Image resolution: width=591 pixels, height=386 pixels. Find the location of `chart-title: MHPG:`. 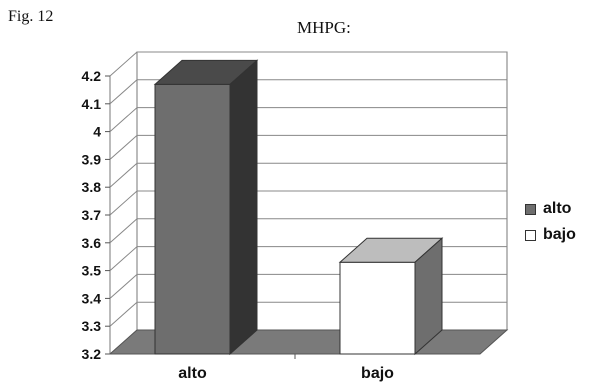

chart-title: MHPG: is located at coordinates (324, 27).